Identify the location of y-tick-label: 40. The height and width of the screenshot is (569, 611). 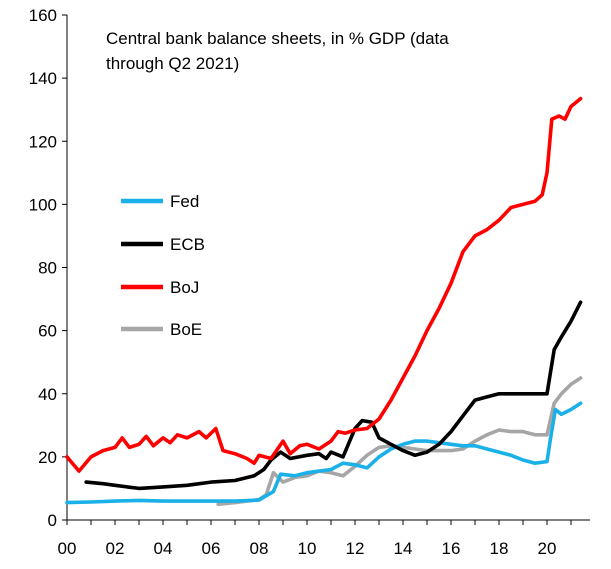
(47, 394).